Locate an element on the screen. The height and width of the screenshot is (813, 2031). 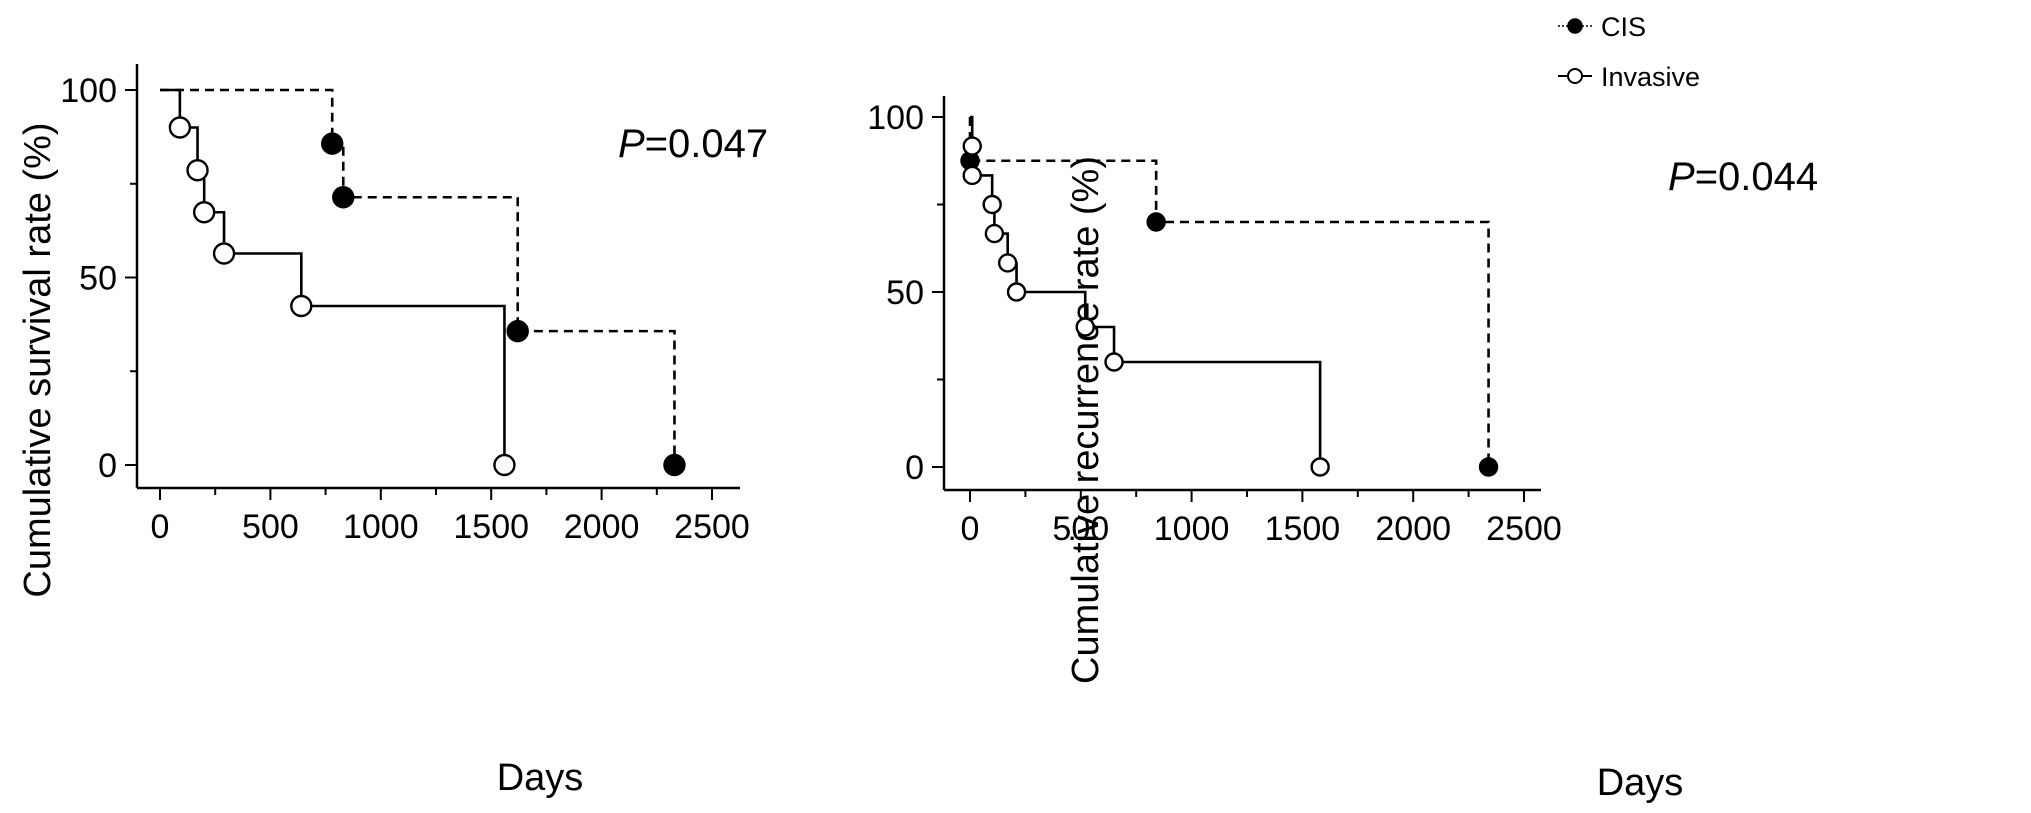
recurrence-x-tick-label-2500: 2500 is located at coordinates (1524, 529).